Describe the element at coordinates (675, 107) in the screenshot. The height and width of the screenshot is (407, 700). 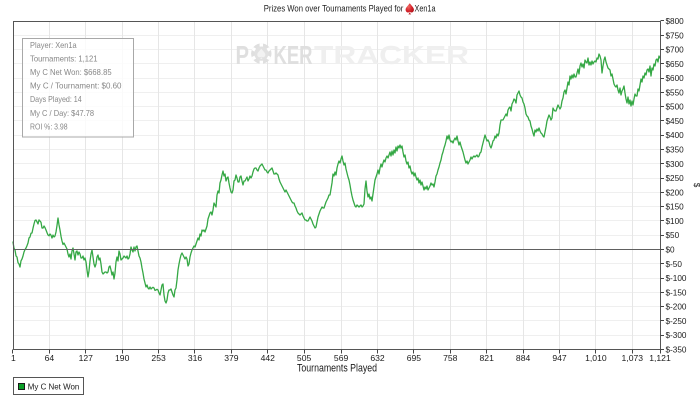
I see `svg-text: $500` at that location.